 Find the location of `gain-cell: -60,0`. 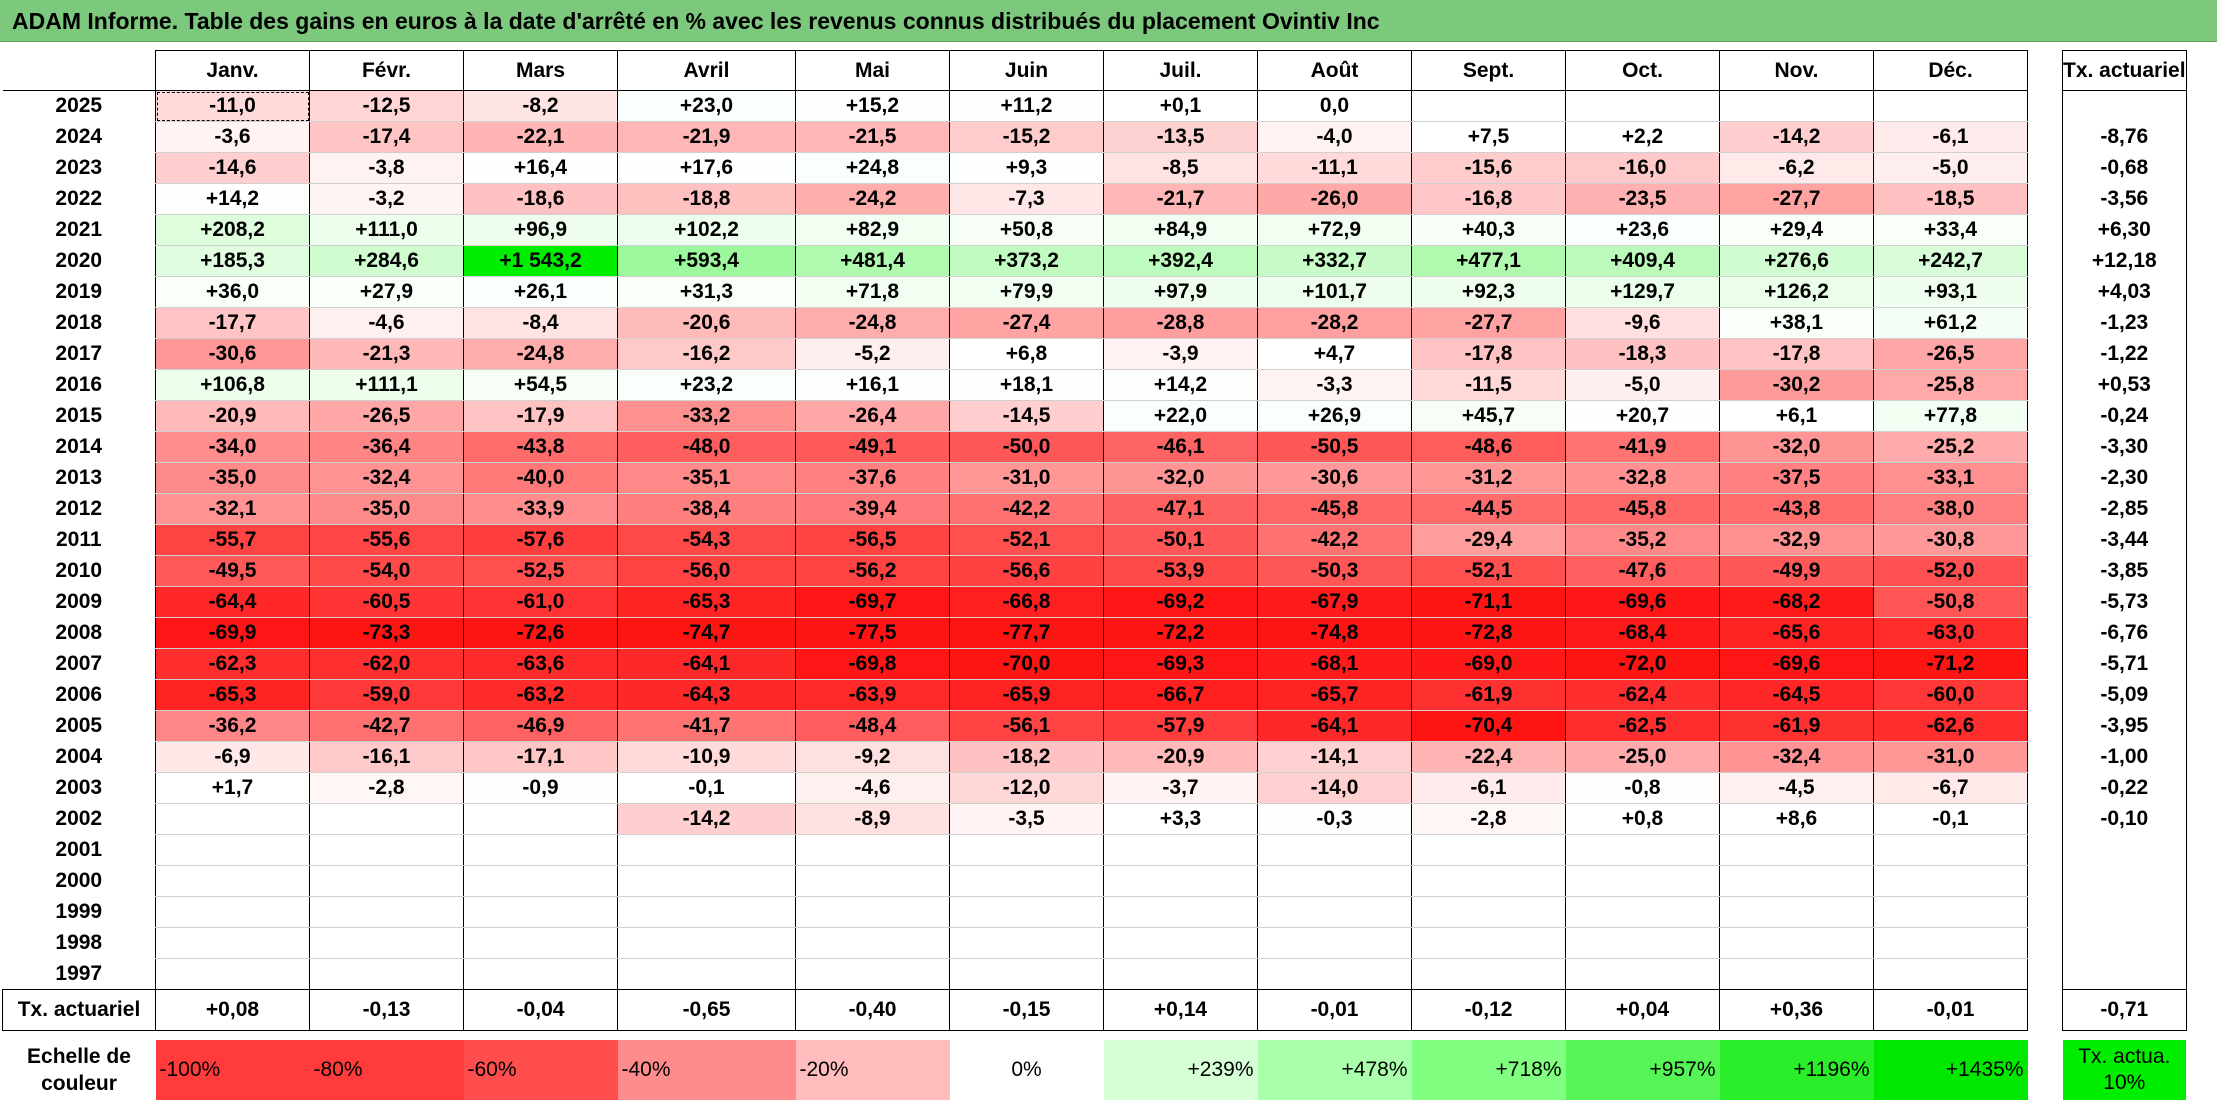

gain-cell: -60,0 is located at coordinates (1950, 695).